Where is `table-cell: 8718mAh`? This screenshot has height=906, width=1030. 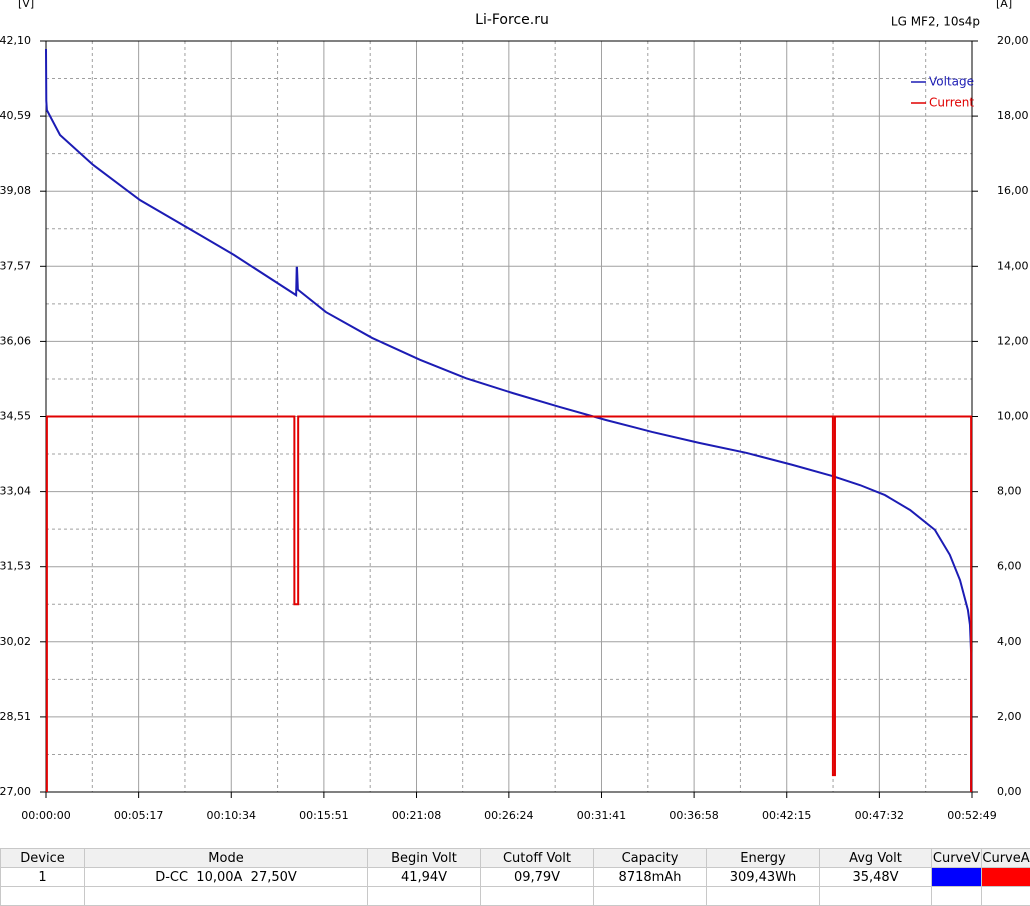 table-cell: 8718mAh is located at coordinates (650, 877).